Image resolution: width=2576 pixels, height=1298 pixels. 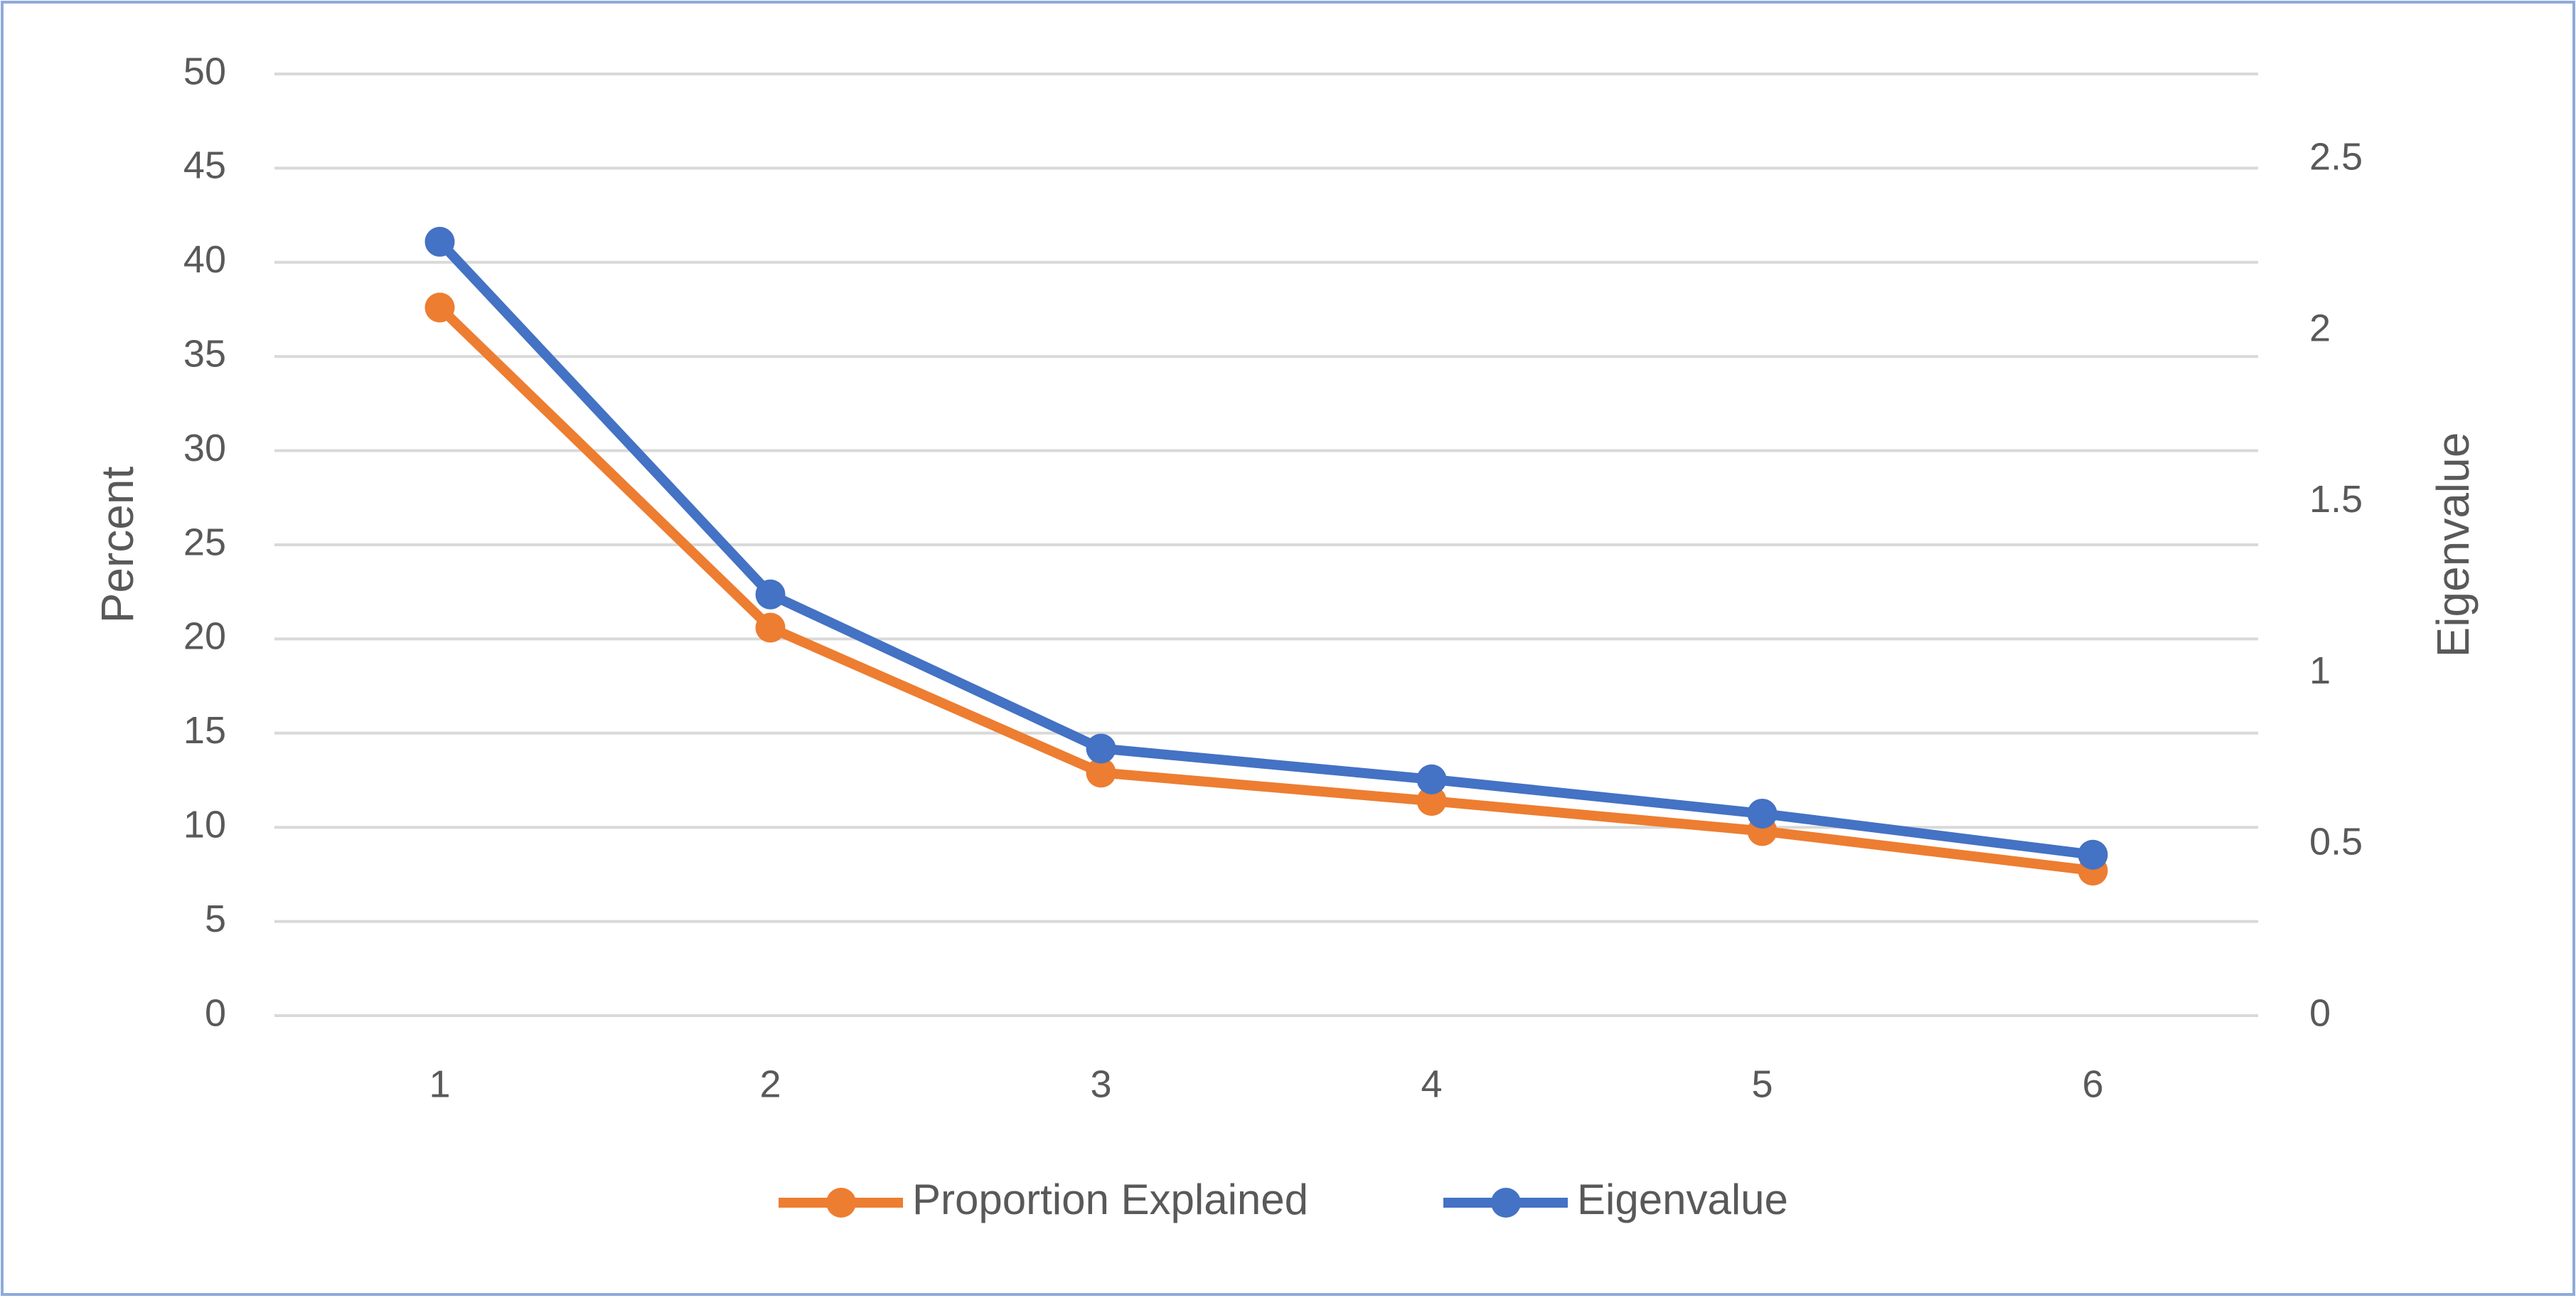 What do you see at coordinates (204, 730) in the screenshot?
I see `y-tick-label: 15` at bounding box center [204, 730].